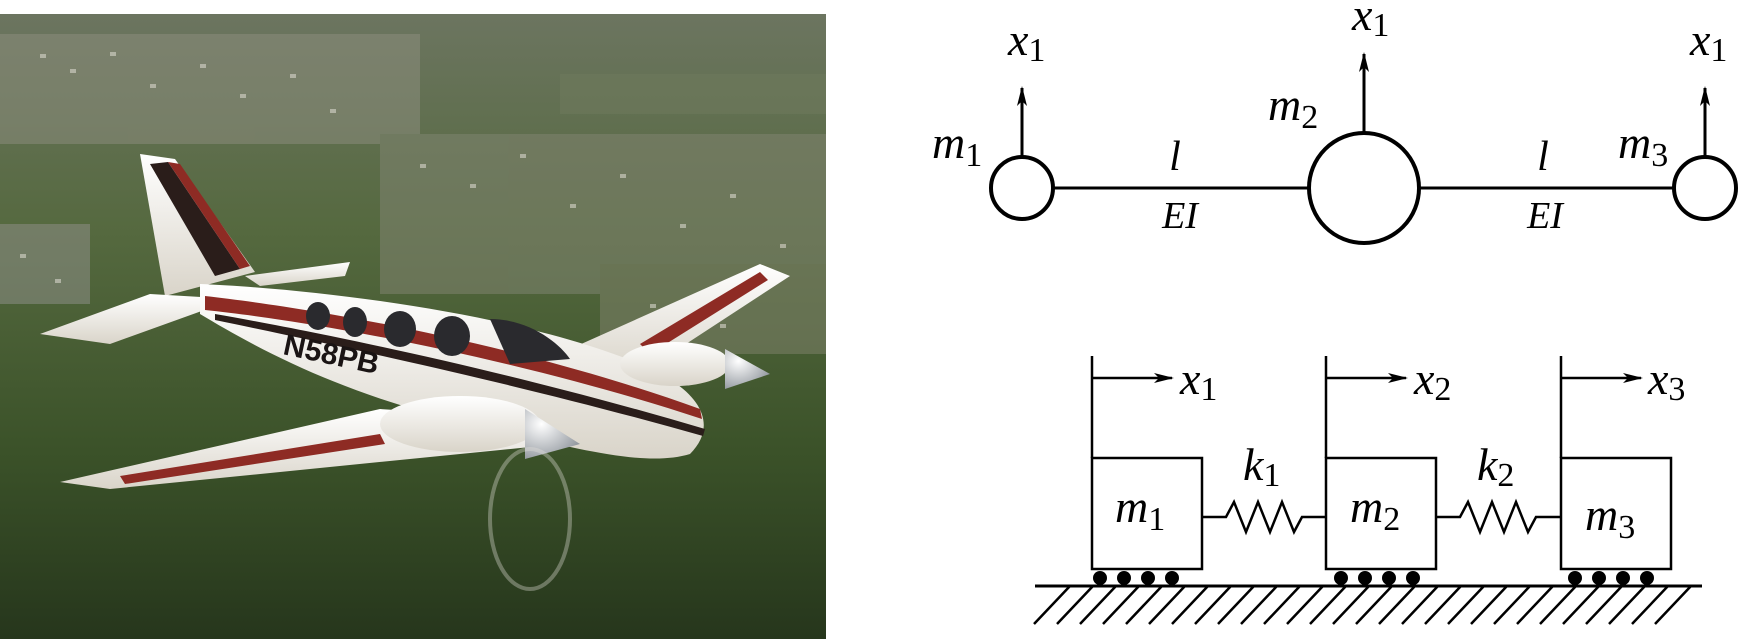 The image size is (1742, 639). What do you see at coordinates (1175, 157) in the screenshot?
I see `beam-length-label-1: l` at bounding box center [1175, 157].